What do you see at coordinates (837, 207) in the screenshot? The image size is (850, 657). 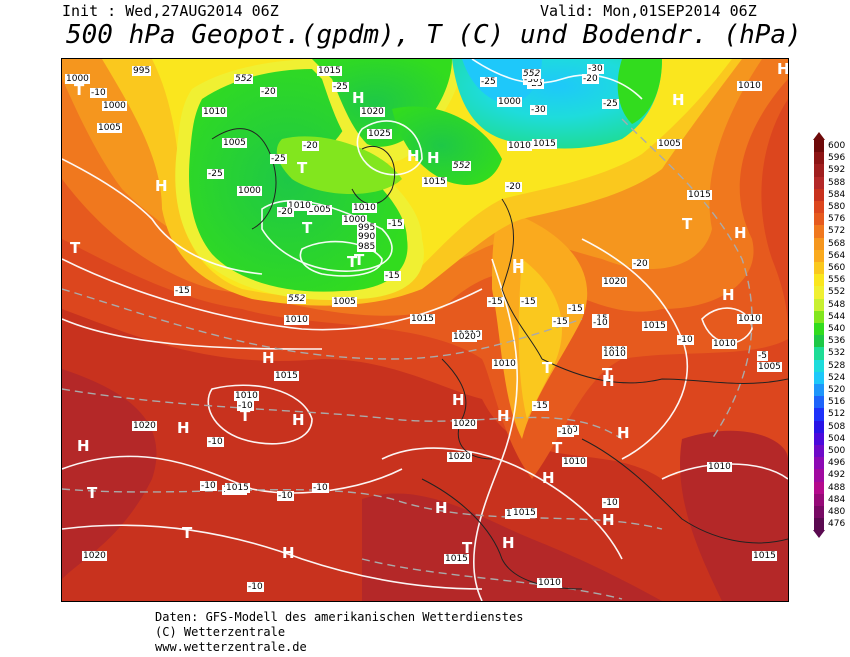 I see `legend-level-label: 580` at bounding box center [837, 207].